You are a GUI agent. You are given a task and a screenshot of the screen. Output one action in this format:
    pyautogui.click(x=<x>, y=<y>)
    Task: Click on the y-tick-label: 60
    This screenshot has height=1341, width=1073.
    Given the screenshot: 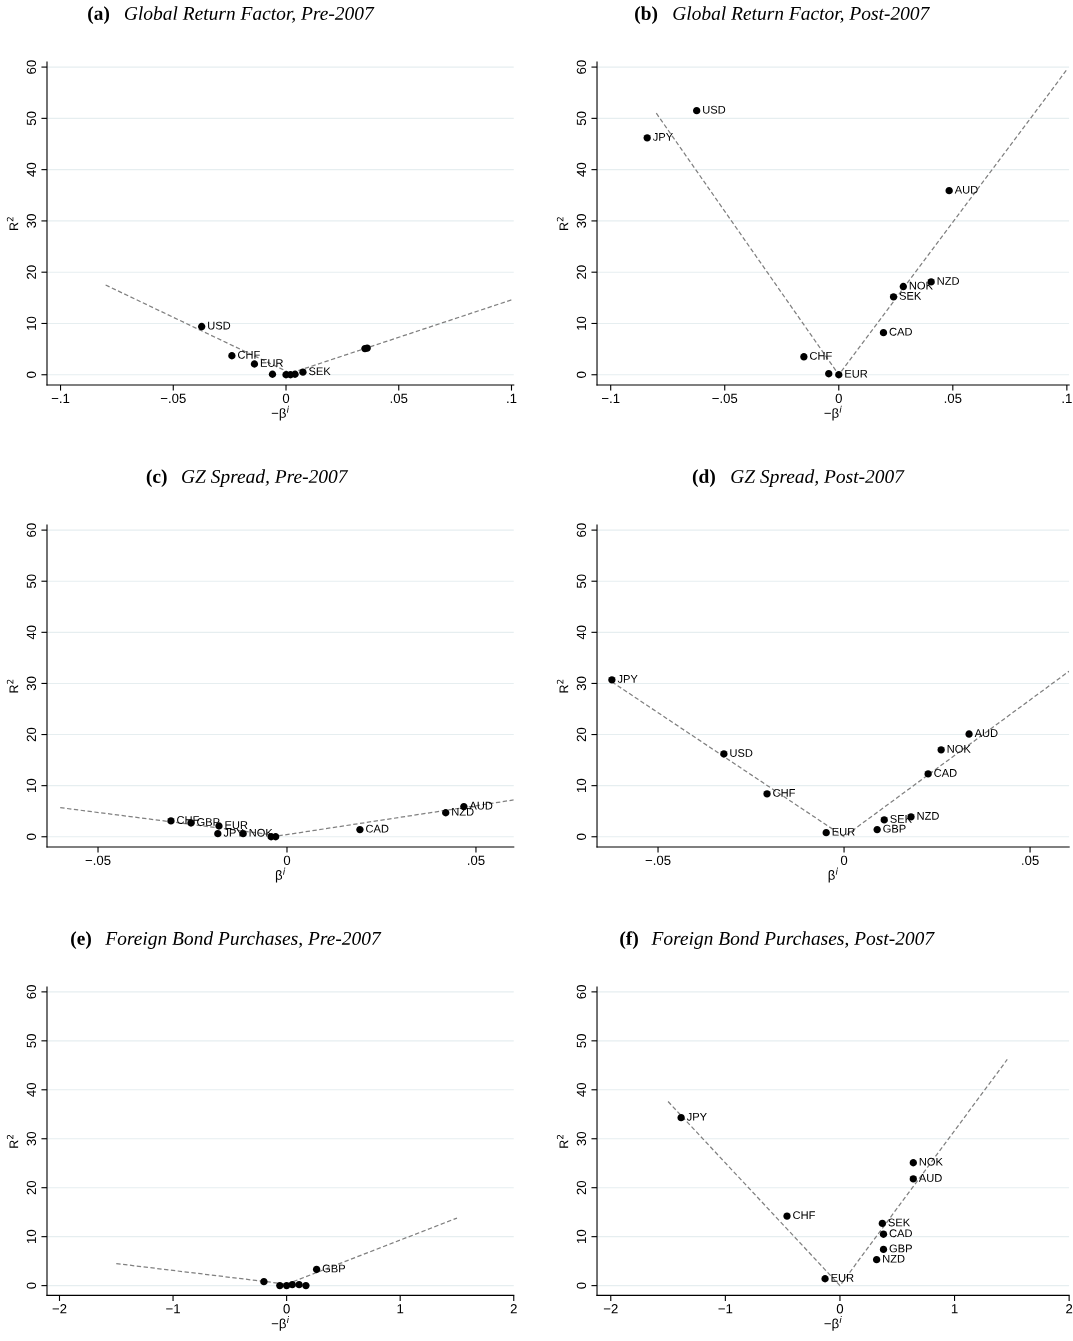 What is the action you would take?
    pyautogui.click(x=31, y=530)
    